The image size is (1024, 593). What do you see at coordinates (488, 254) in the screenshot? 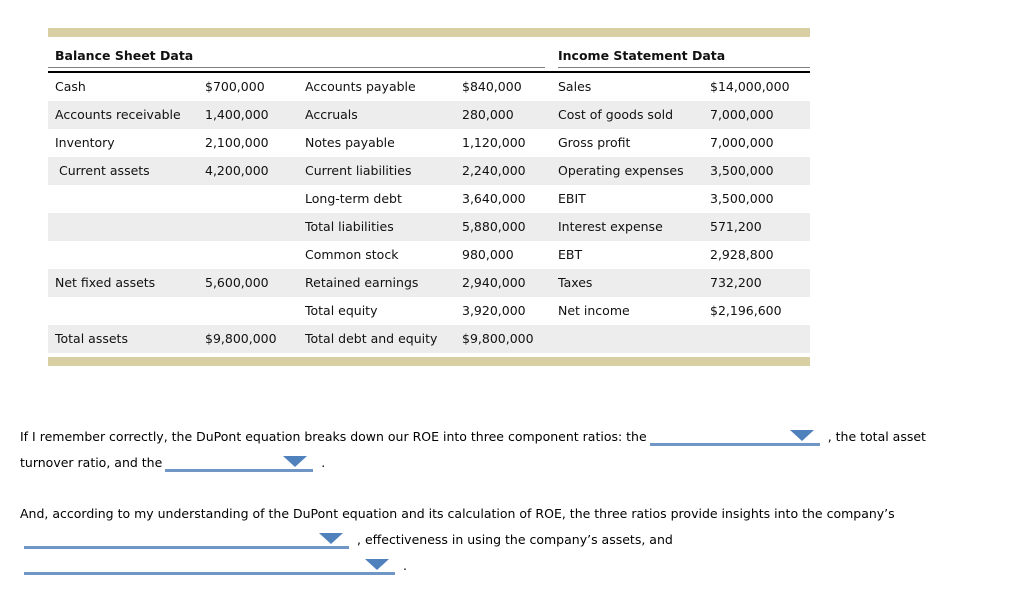
I see `row-value: 980,000` at bounding box center [488, 254].